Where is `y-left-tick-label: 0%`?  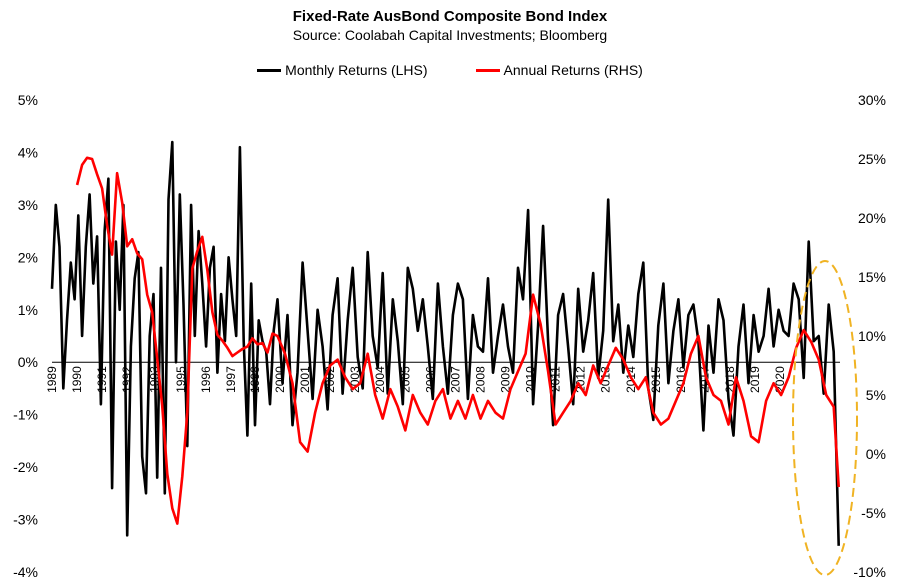 y-left-tick-label: 0% is located at coordinates (28, 362).